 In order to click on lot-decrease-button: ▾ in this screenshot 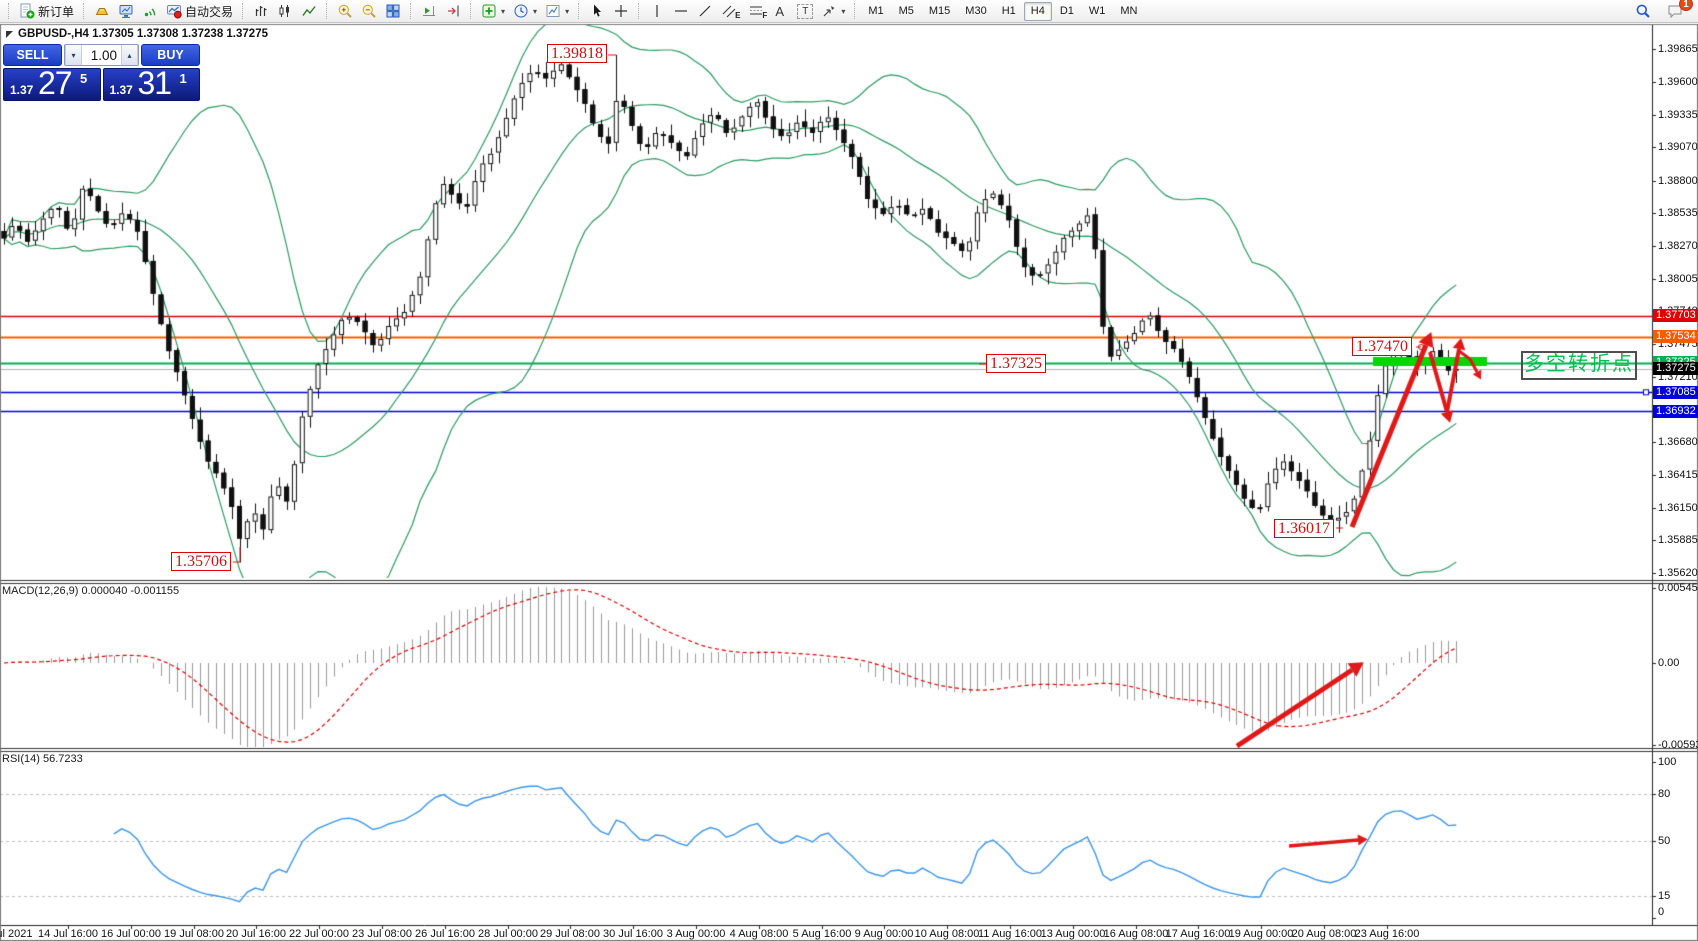, I will do `click(73, 55)`.